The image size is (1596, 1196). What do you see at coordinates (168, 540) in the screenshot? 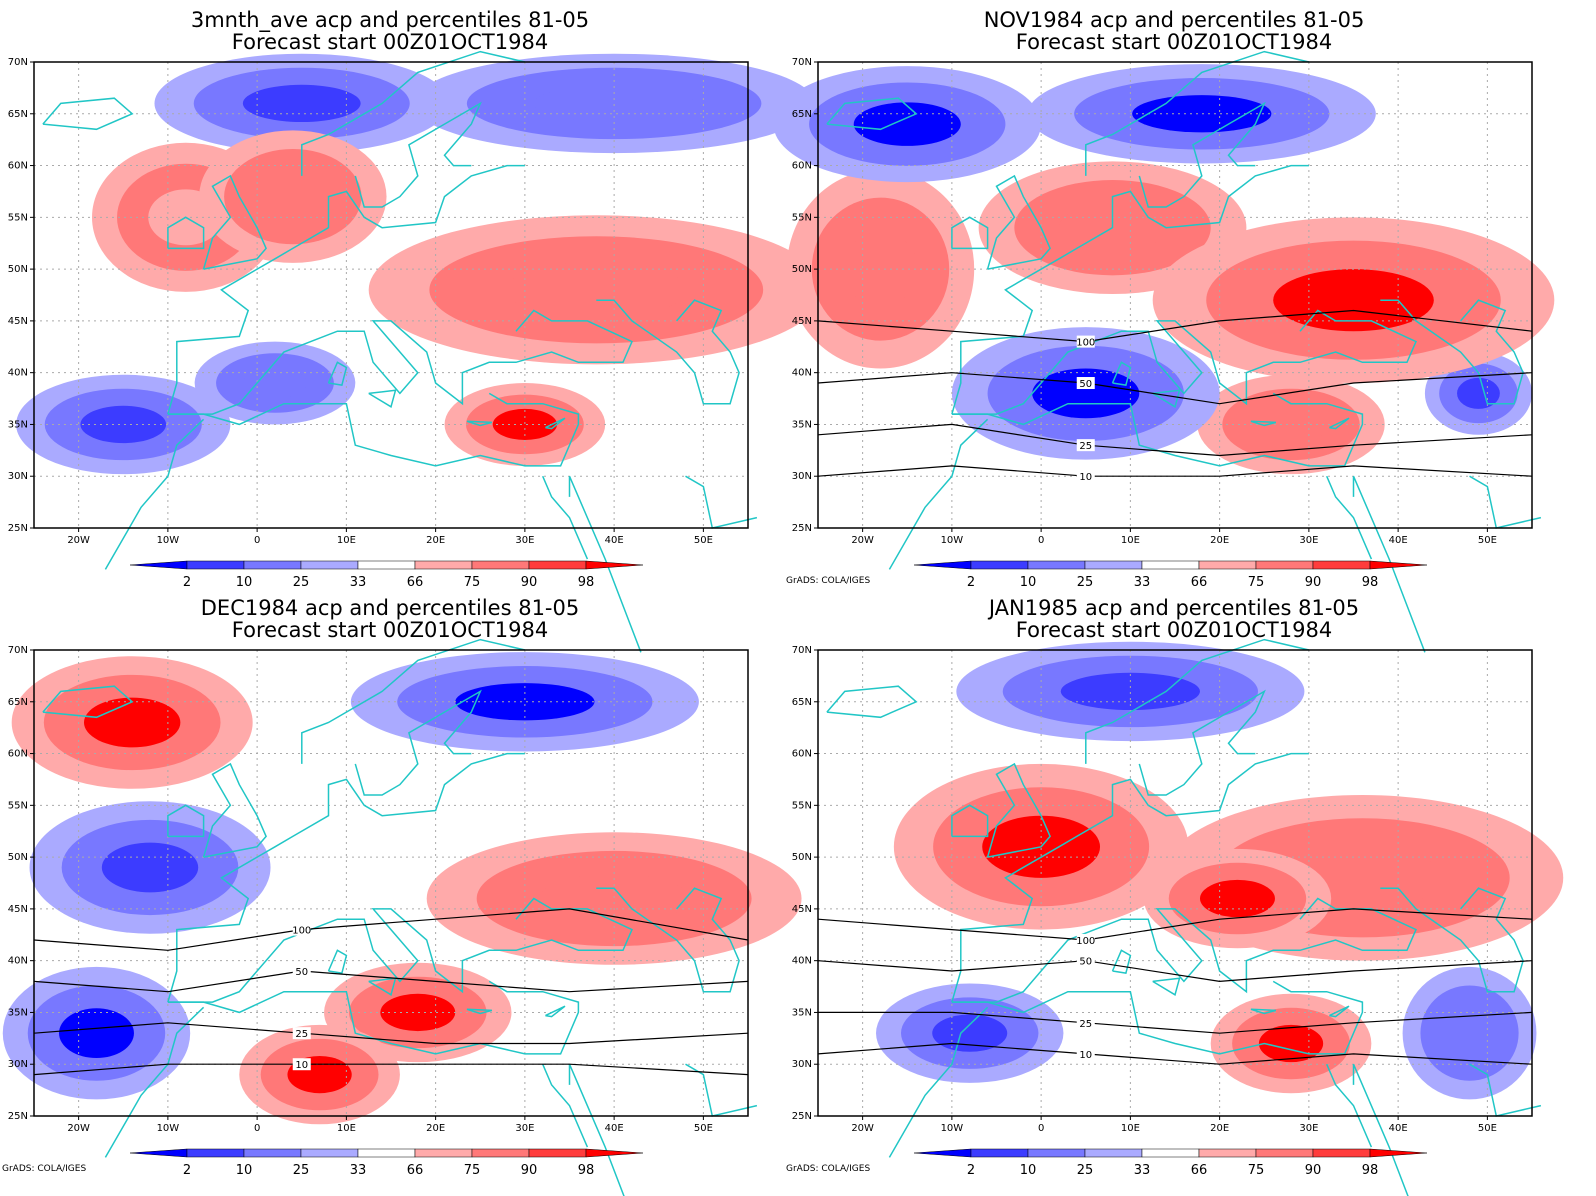
I see `x-tick-label: 10W` at bounding box center [168, 540].